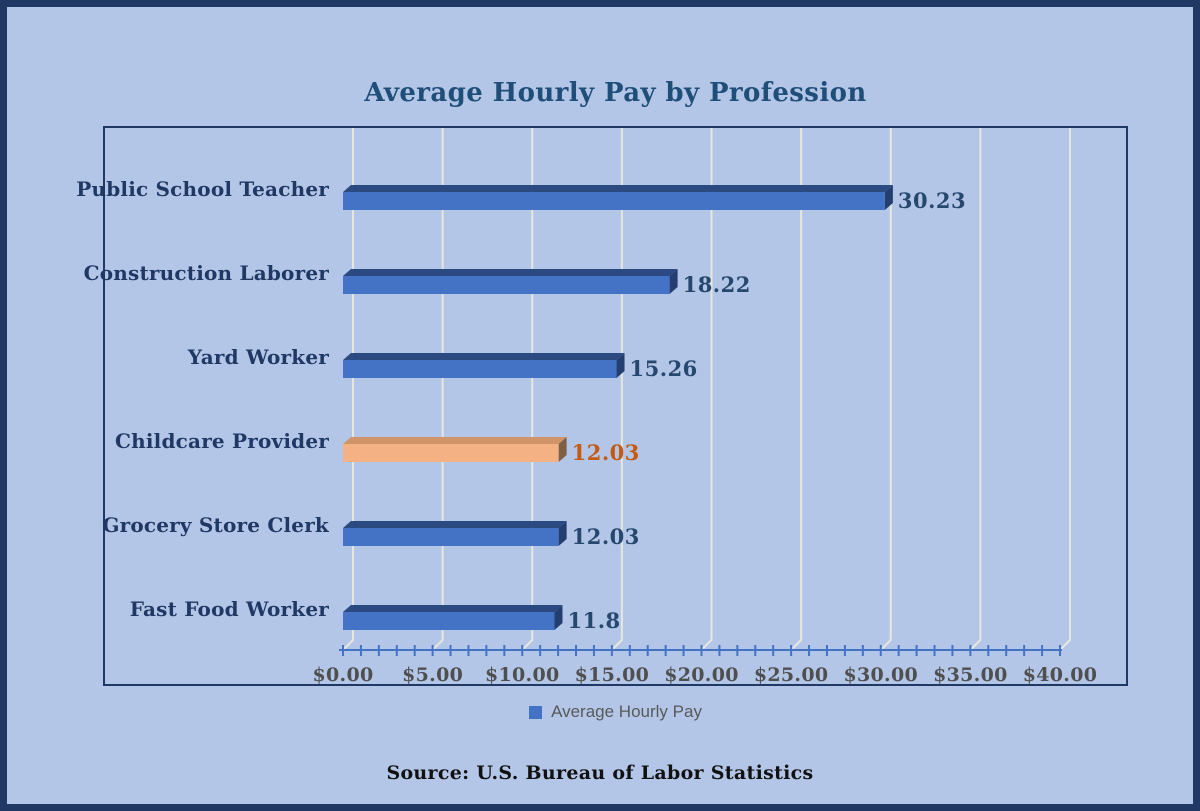 The height and width of the screenshot is (811, 1200). I want to click on category-label: Childcare Provider, so click(222, 441).